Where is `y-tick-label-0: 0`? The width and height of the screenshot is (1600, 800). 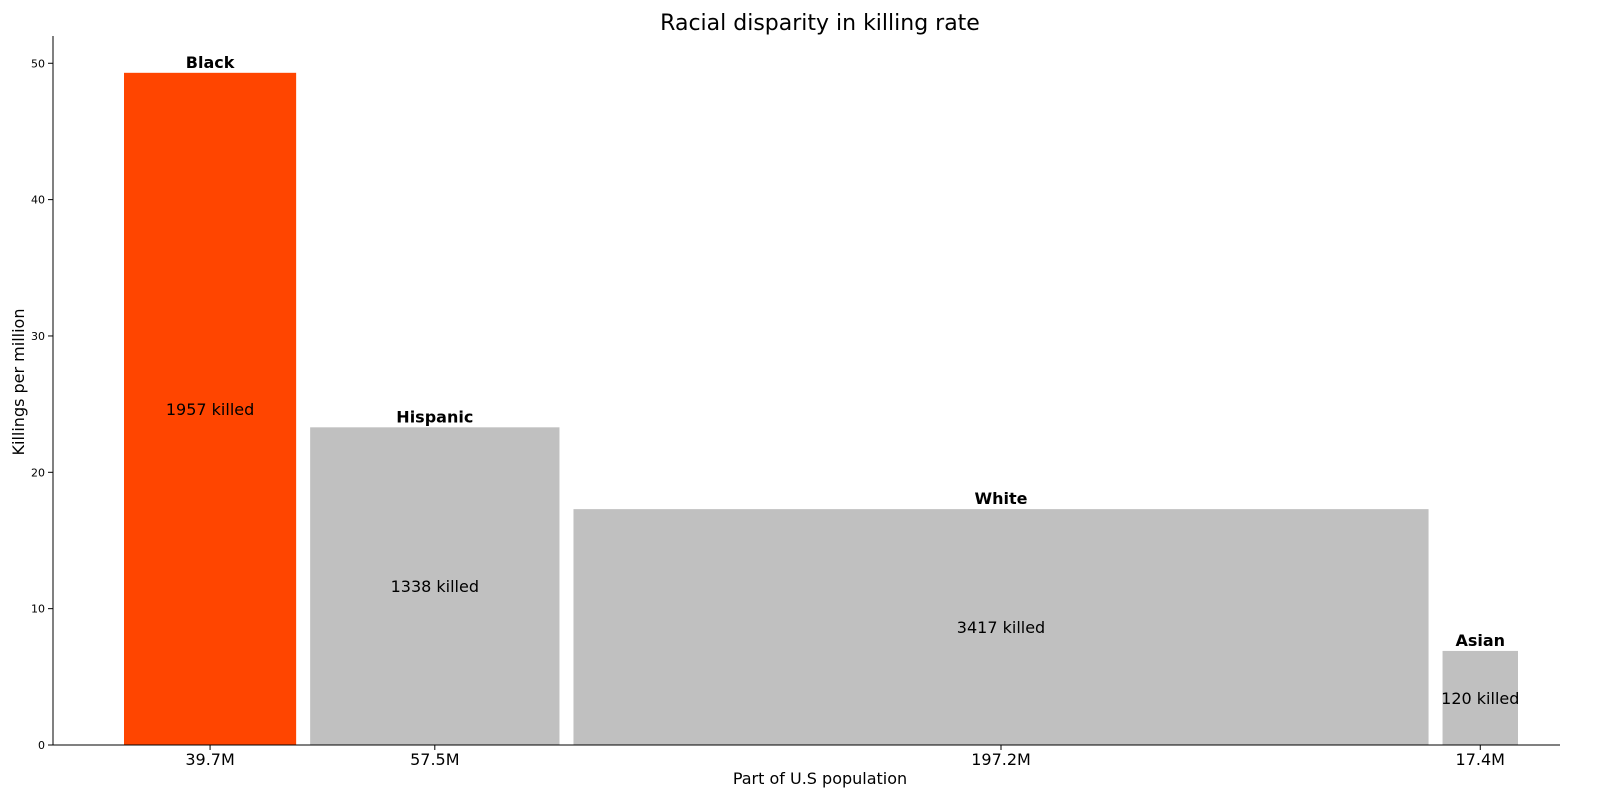 y-tick-label-0: 0 is located at coordinates (41, 745).